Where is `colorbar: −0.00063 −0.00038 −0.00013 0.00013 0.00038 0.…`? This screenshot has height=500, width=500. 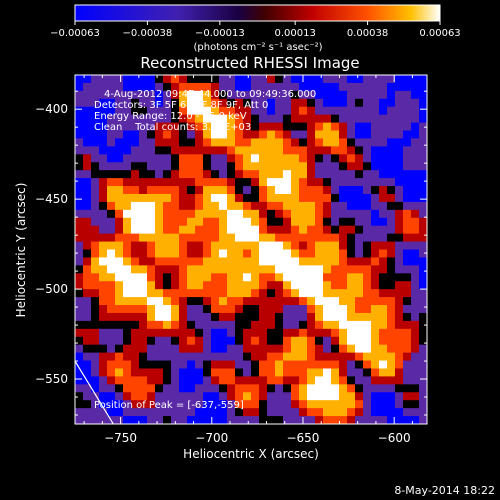 colorbar: −0.00063 −0.00038 −0.00013 0.00013 0.00038 0.… is located at coordinates (255, 28).